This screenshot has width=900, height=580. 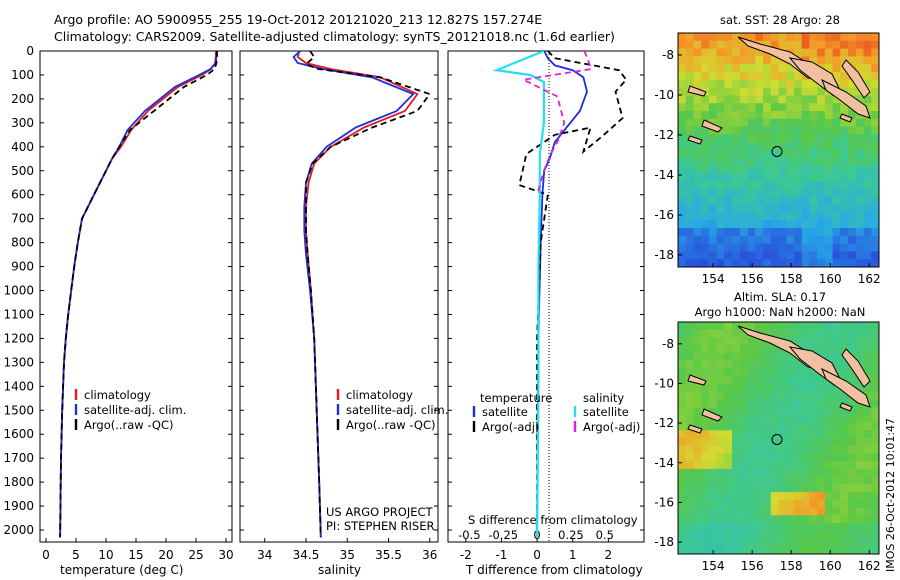 What do you see at coordinates (18, 458) in the screenshot?
I see `depth-tick-label: 1700` at bounding box center [18, 458].